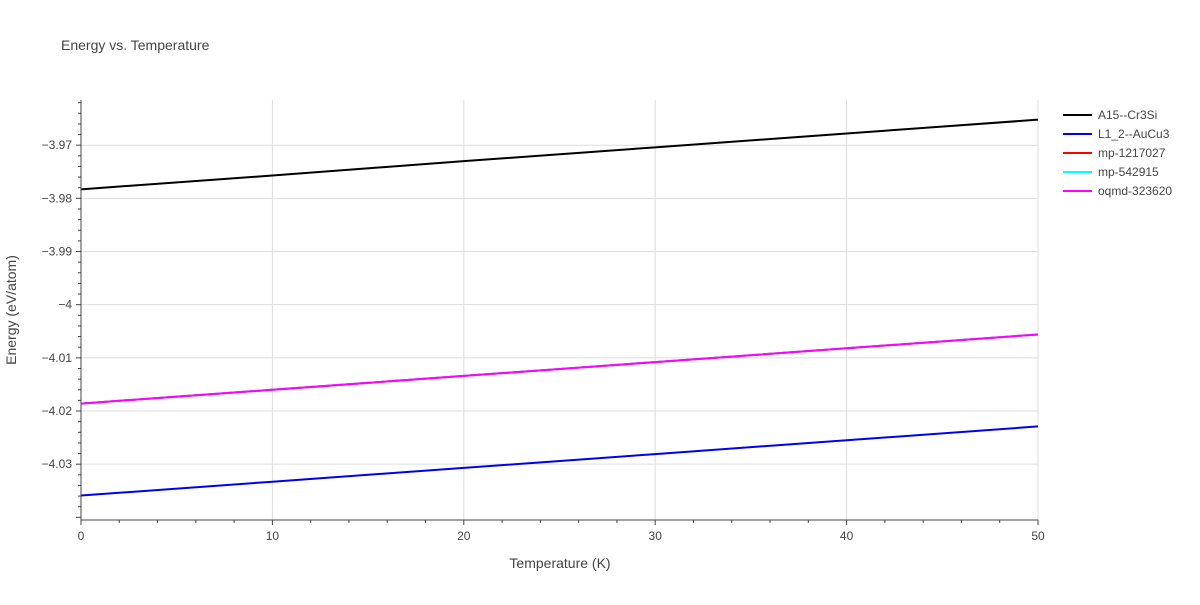 The height and width of the screenshot is (605, 1200). What do you see at coordinates (559, 461) in the screenshot?
I see `series-line-L1_2--AuCu3` at bounding box center [559, 461].